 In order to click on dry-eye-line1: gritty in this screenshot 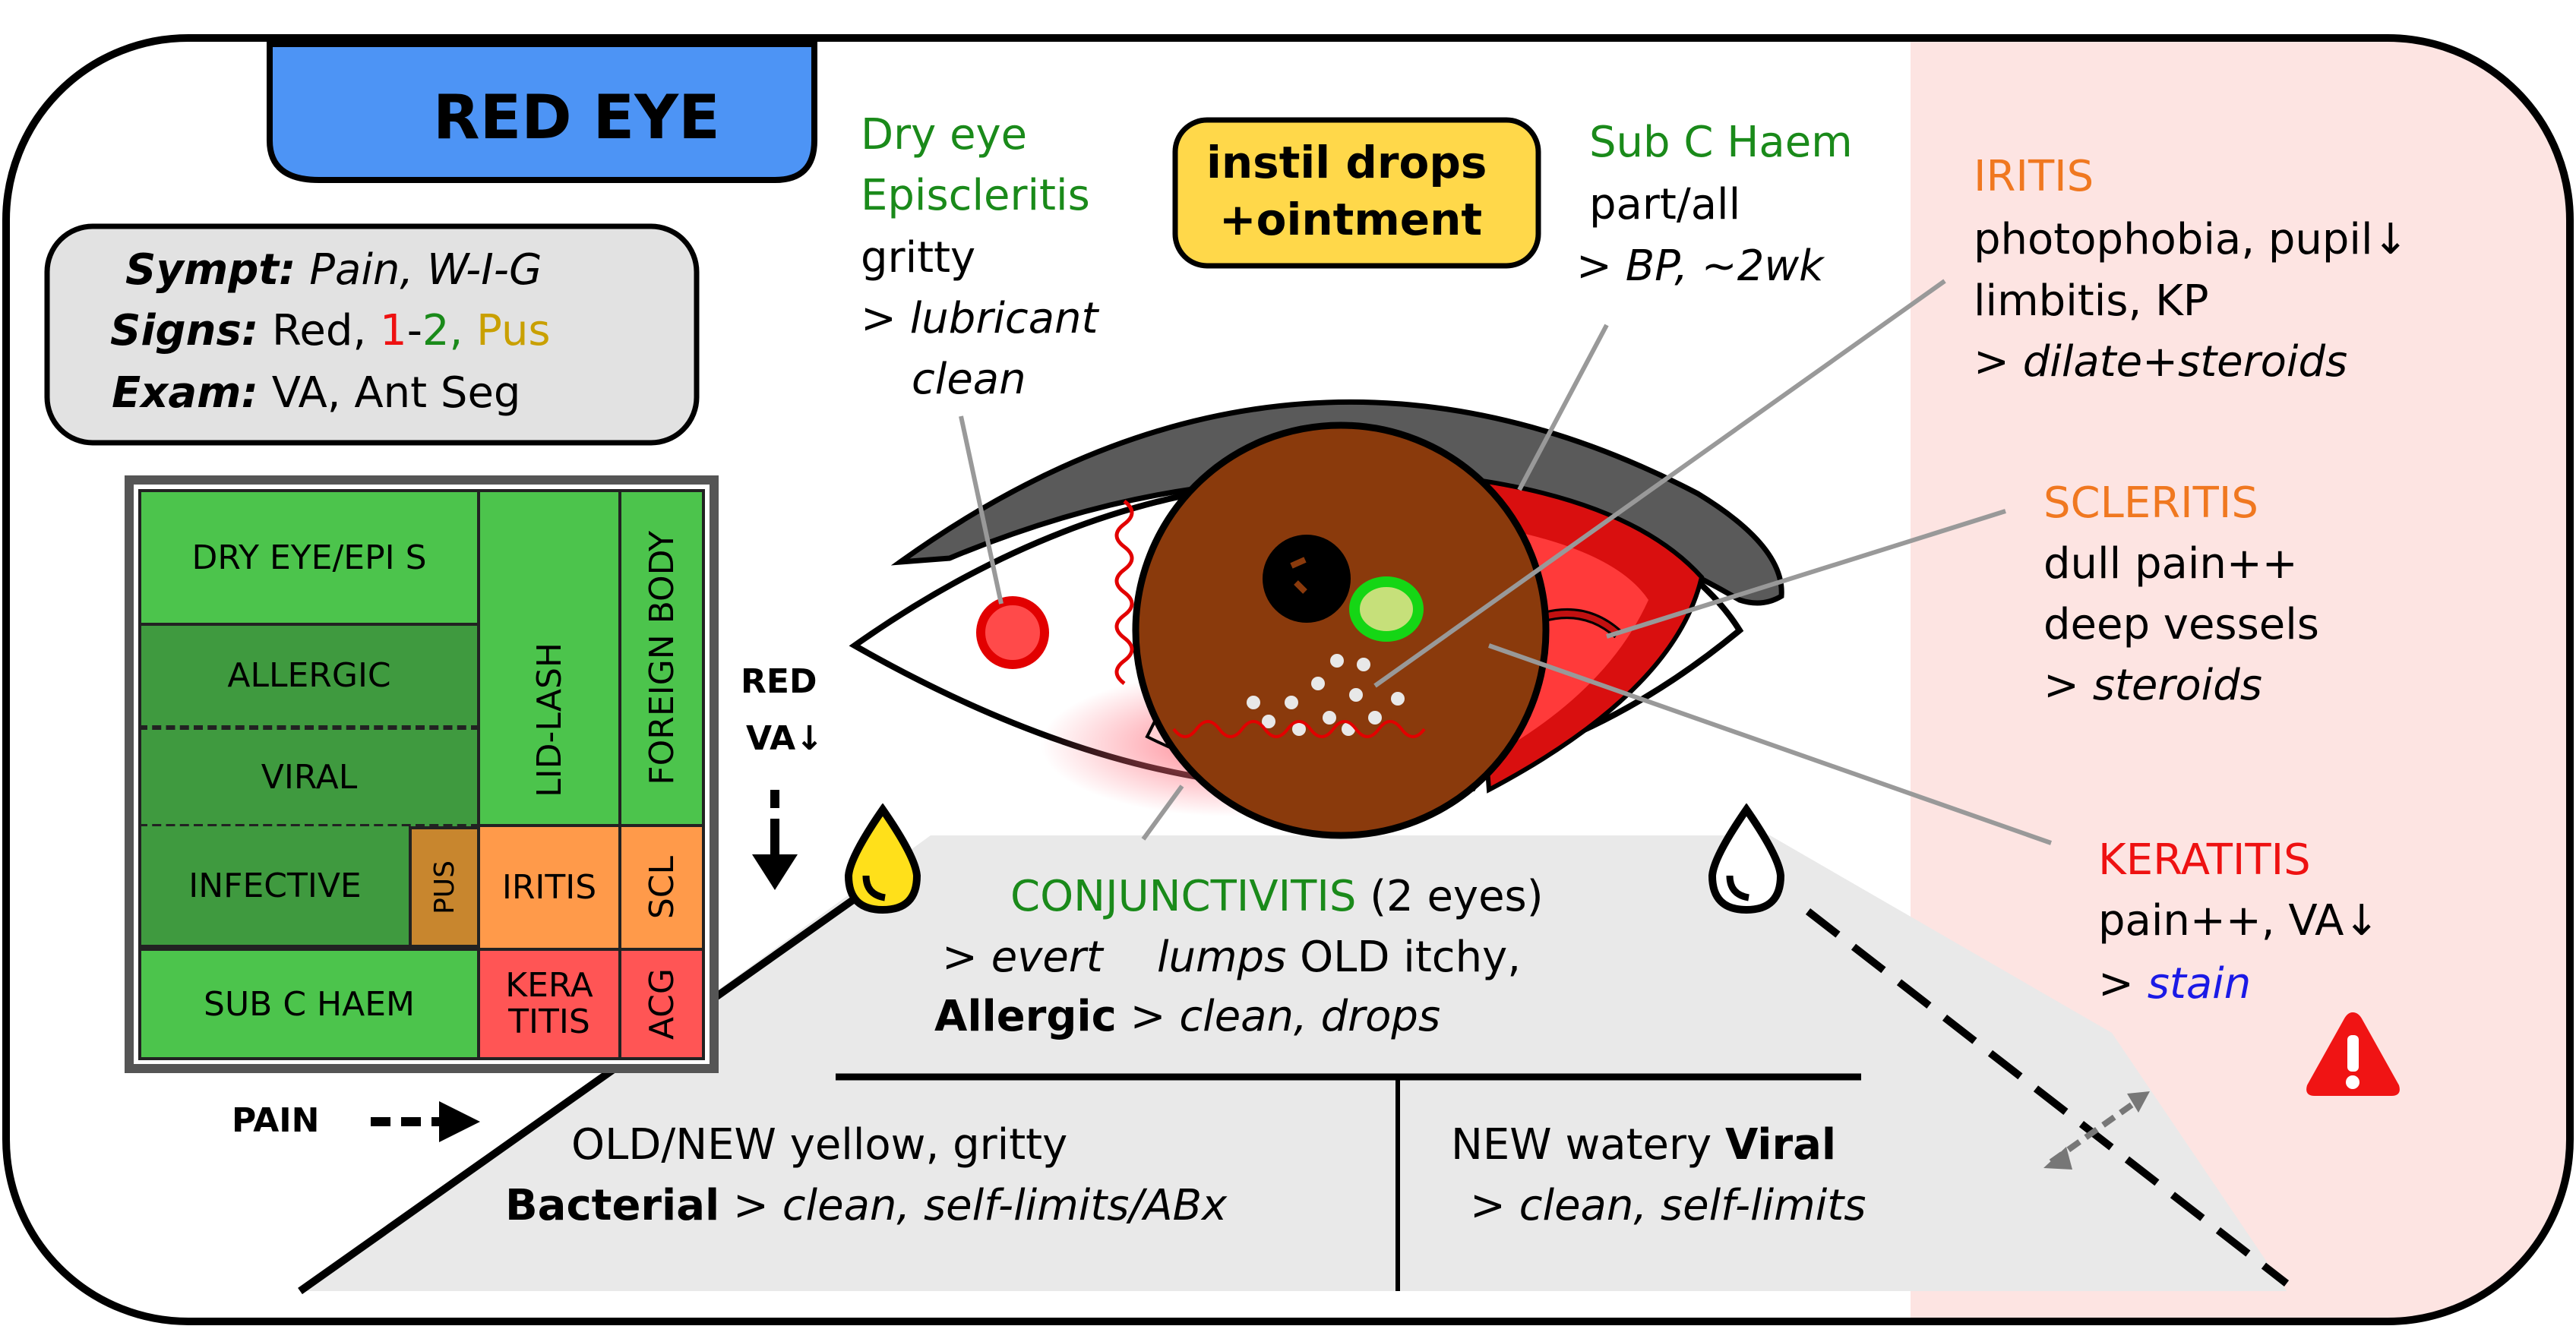, I will do `click(918, 258)`.